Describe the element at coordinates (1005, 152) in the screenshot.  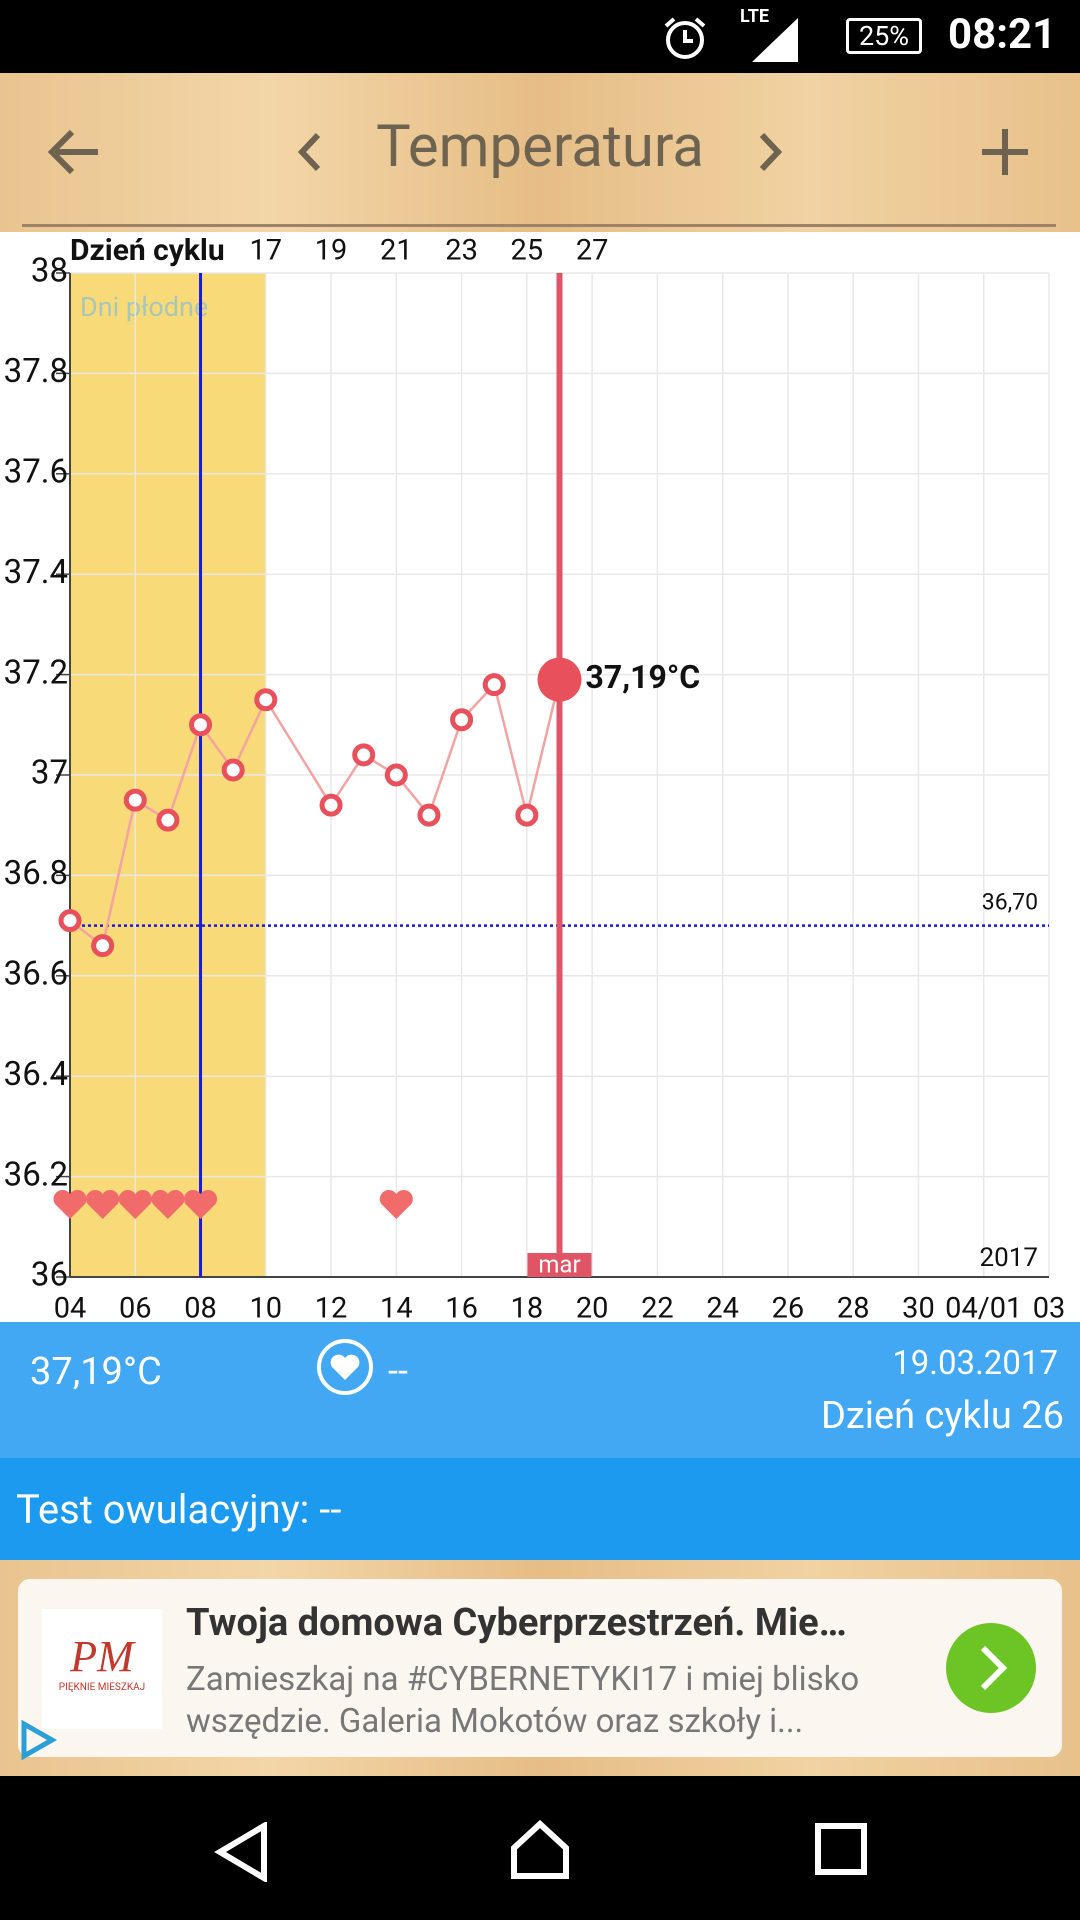
I see `add-button` at that location.